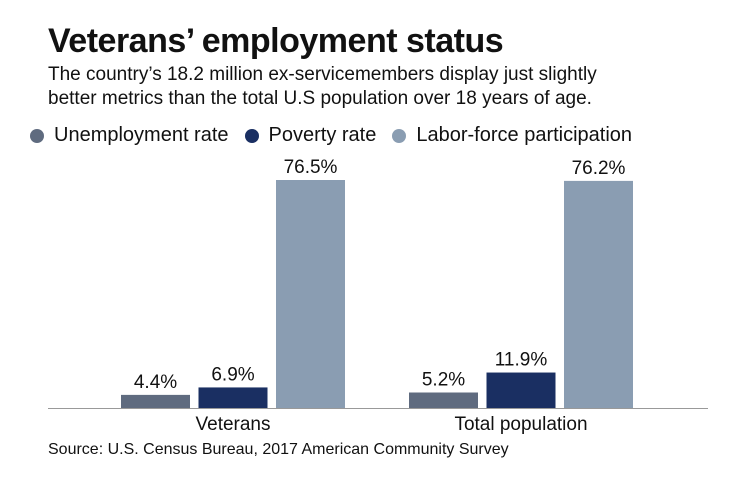  Describe the element at coordinates (322, 135) in the screenshot. I see `legend-label: Poverty rate` at that location.